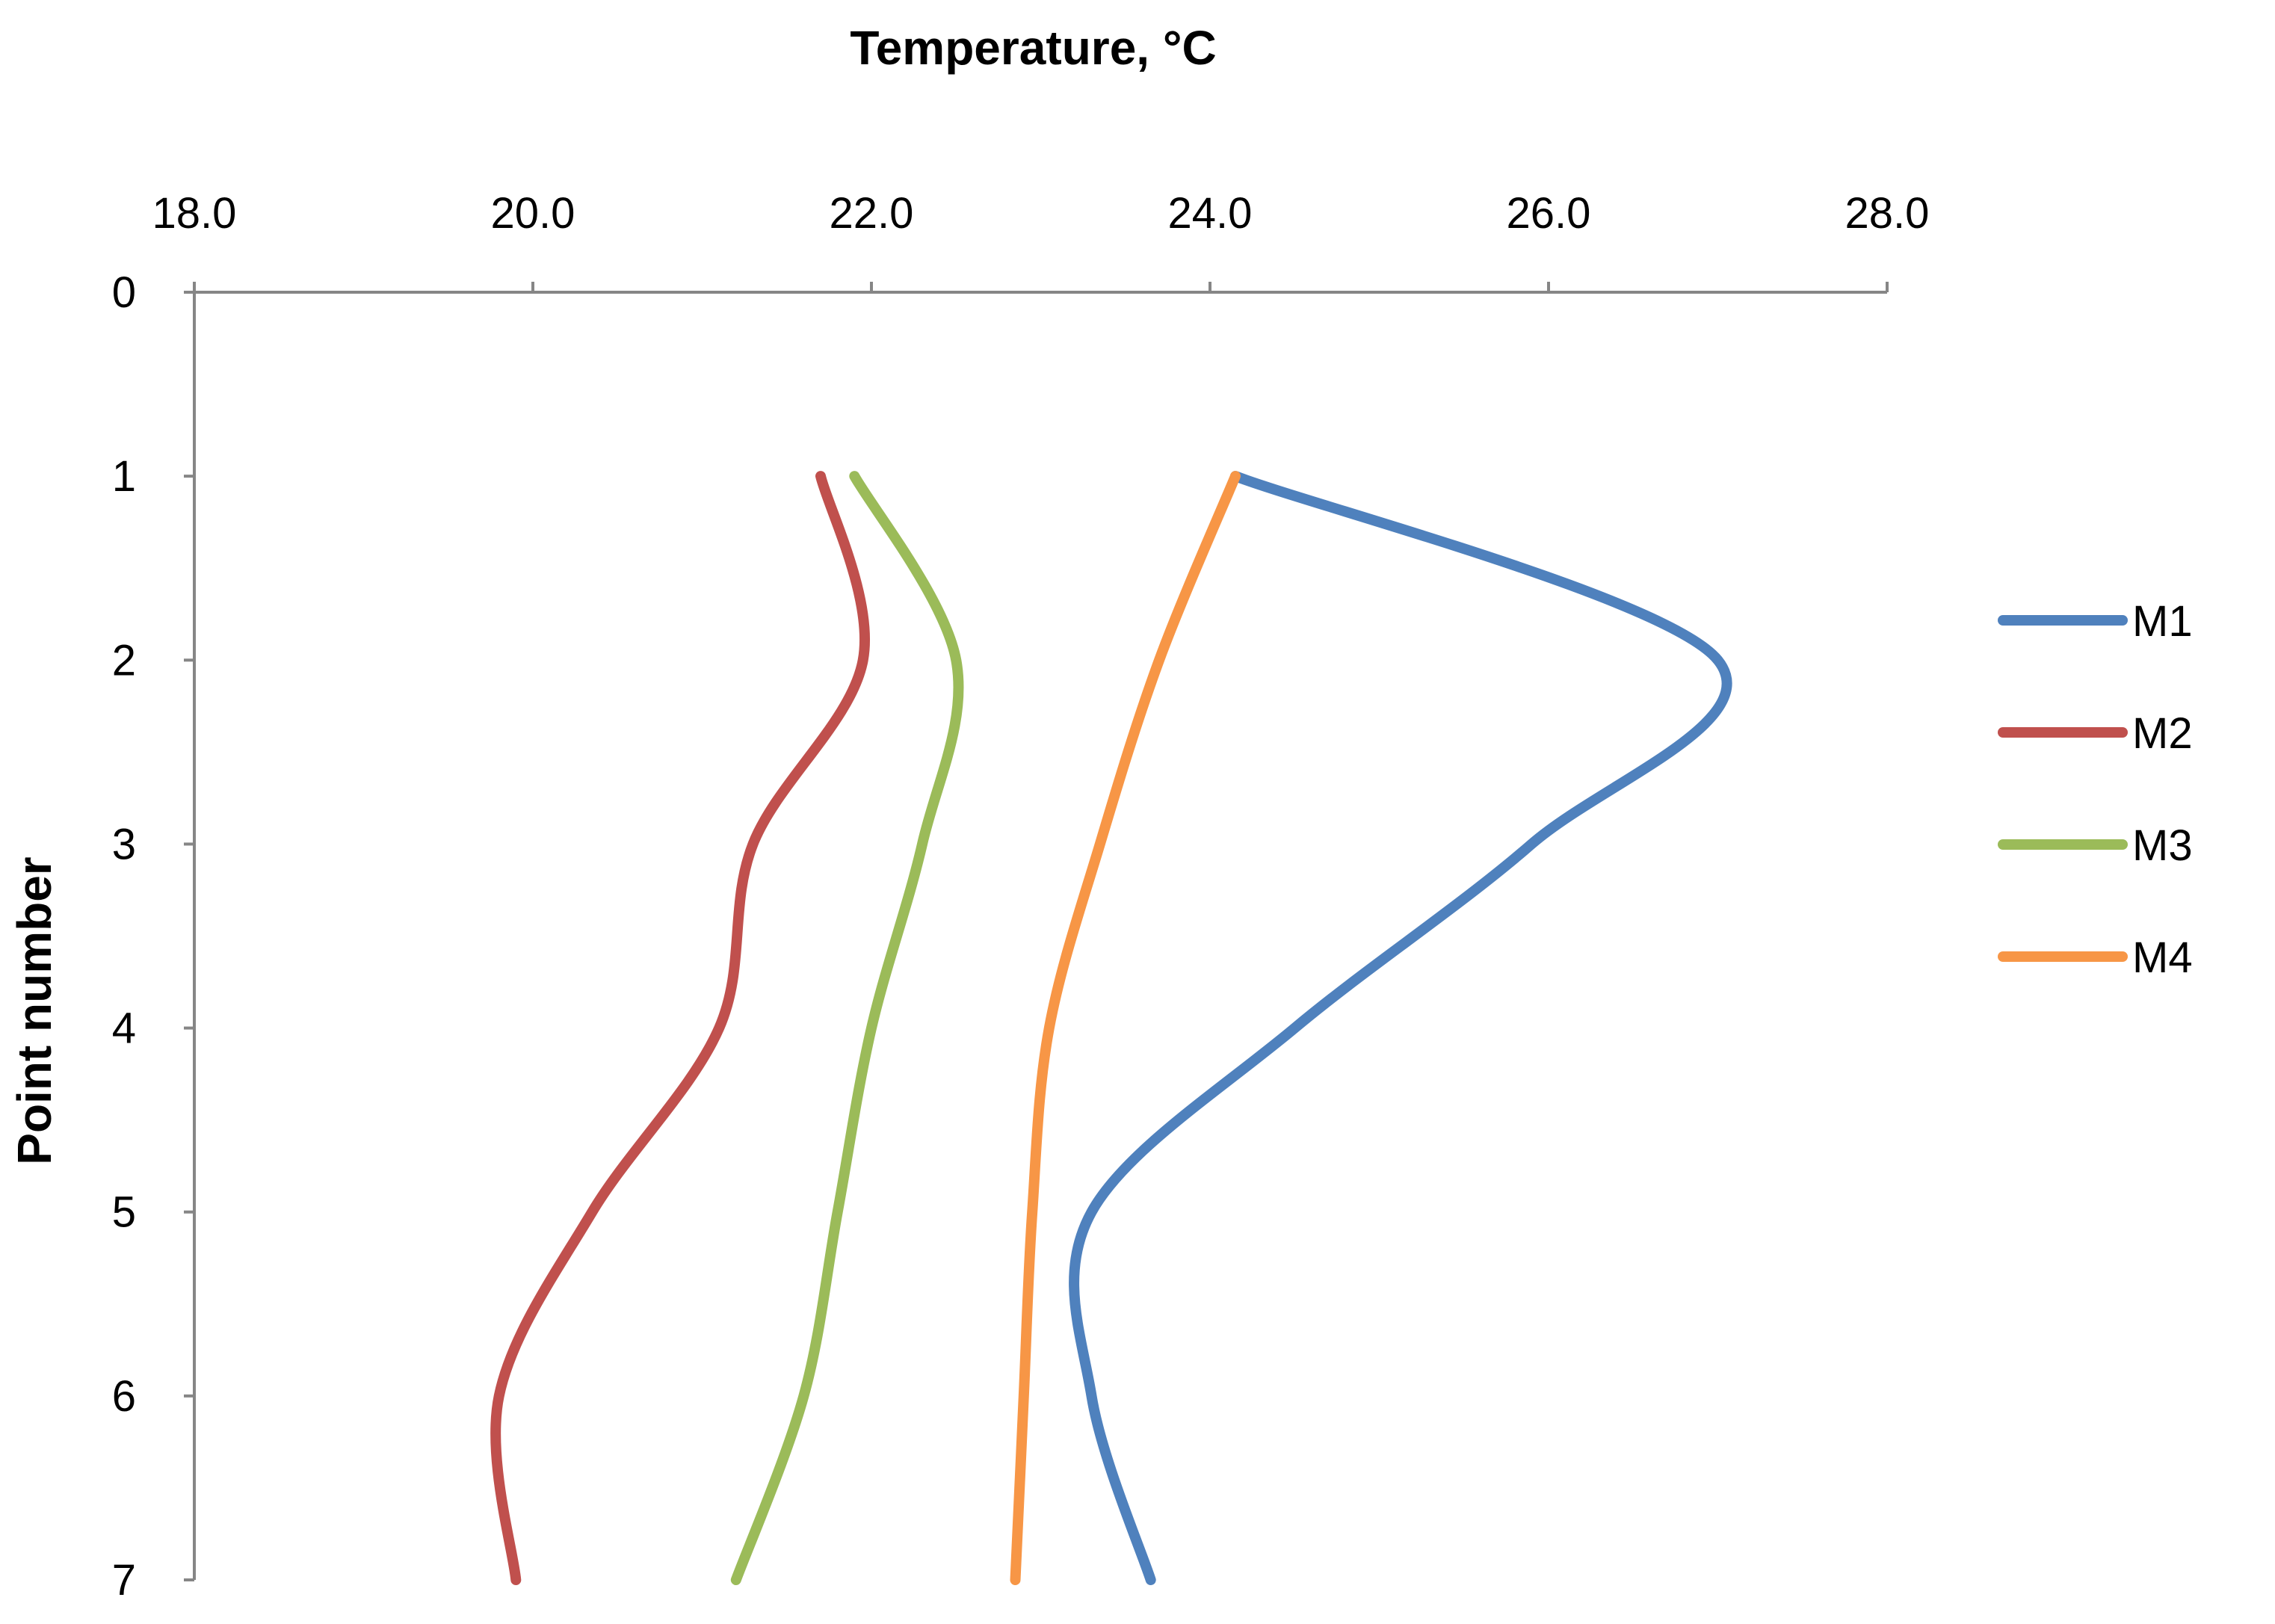 This screenshot has width=2275, height=1624. What do you see at coordinates (680, 1028) in the screenshot?
I see `series-line-m2` at bounding box center [680, 1028].